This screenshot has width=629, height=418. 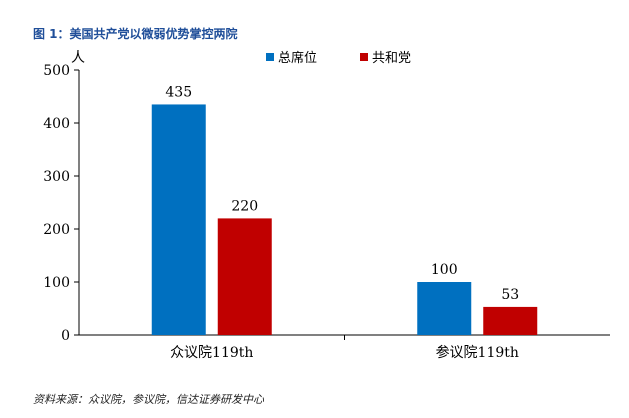 I want to click on bar-value-label: 100, so click(x=444, y=270).